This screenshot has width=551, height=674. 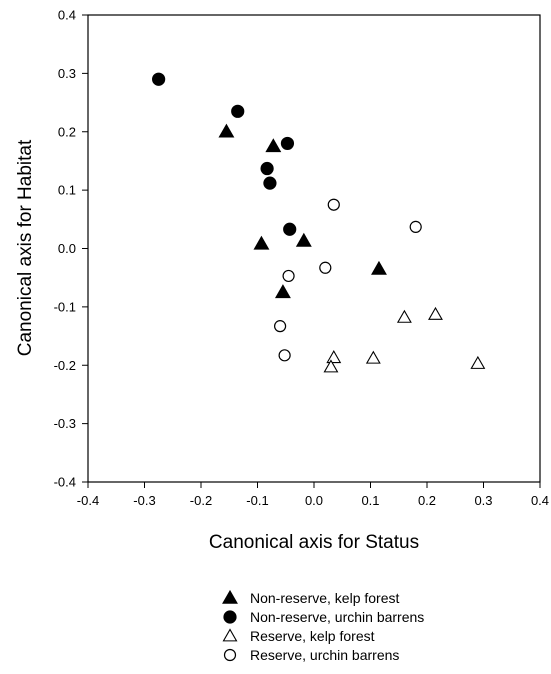 What do you see at coordinates (314, 542) in the screenshot?
I see `x-axis-title: Canonical axis for Status` at bounding box center [314, 542].